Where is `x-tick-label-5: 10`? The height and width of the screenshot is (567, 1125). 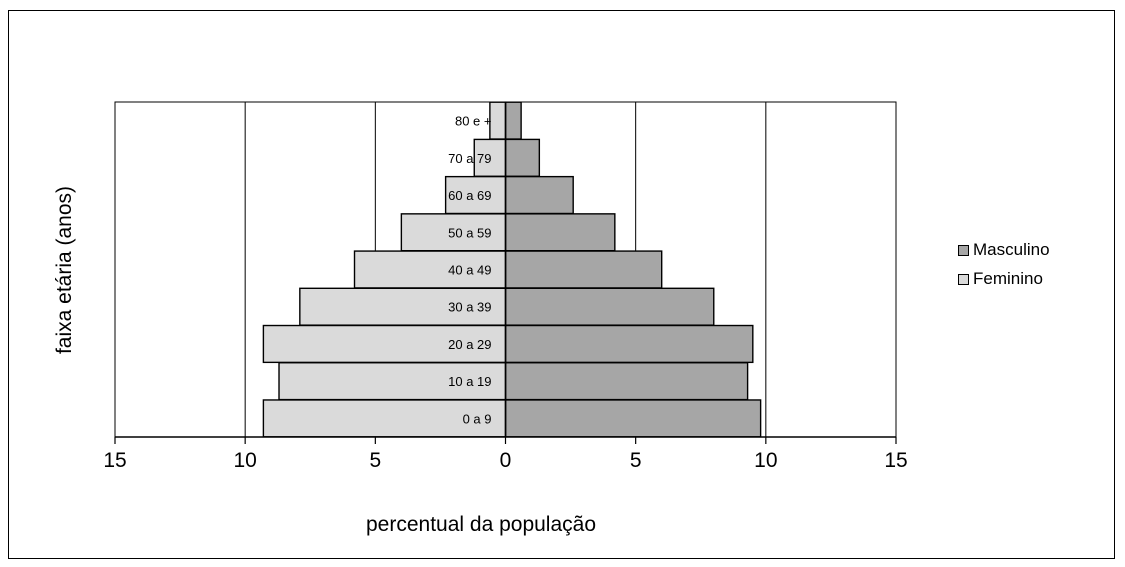
x-tick-label-5: 10 is located at coordinates (765, 460).